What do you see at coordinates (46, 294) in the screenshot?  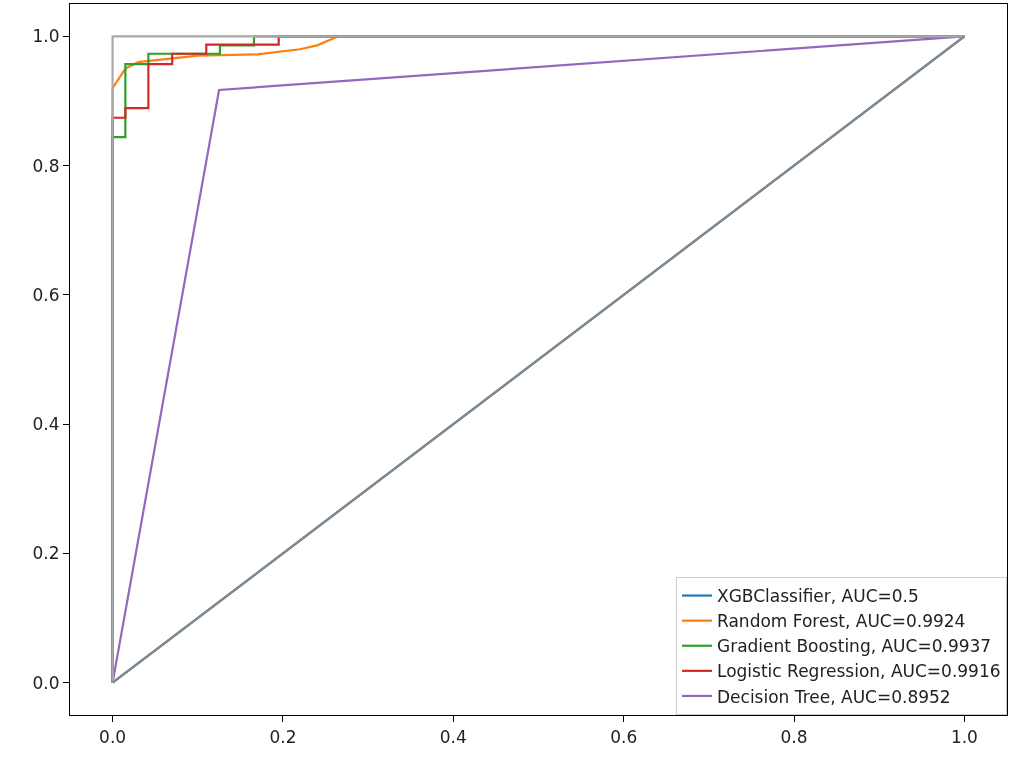 I see `y-tick-label: 0.6` at bounding box center [46, 294].